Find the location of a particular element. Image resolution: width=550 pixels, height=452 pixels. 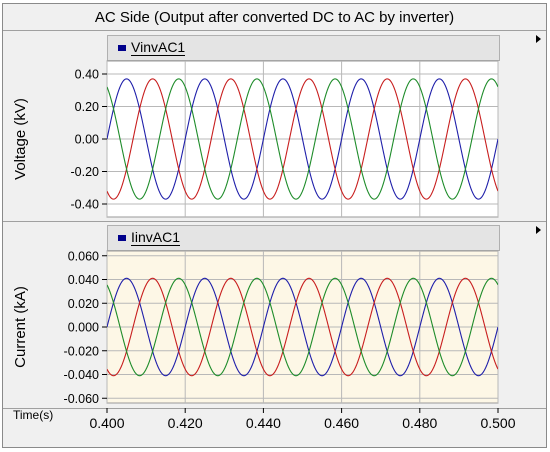

current-yaxis-title: Current (kA) is located at coordinates (20, 327).